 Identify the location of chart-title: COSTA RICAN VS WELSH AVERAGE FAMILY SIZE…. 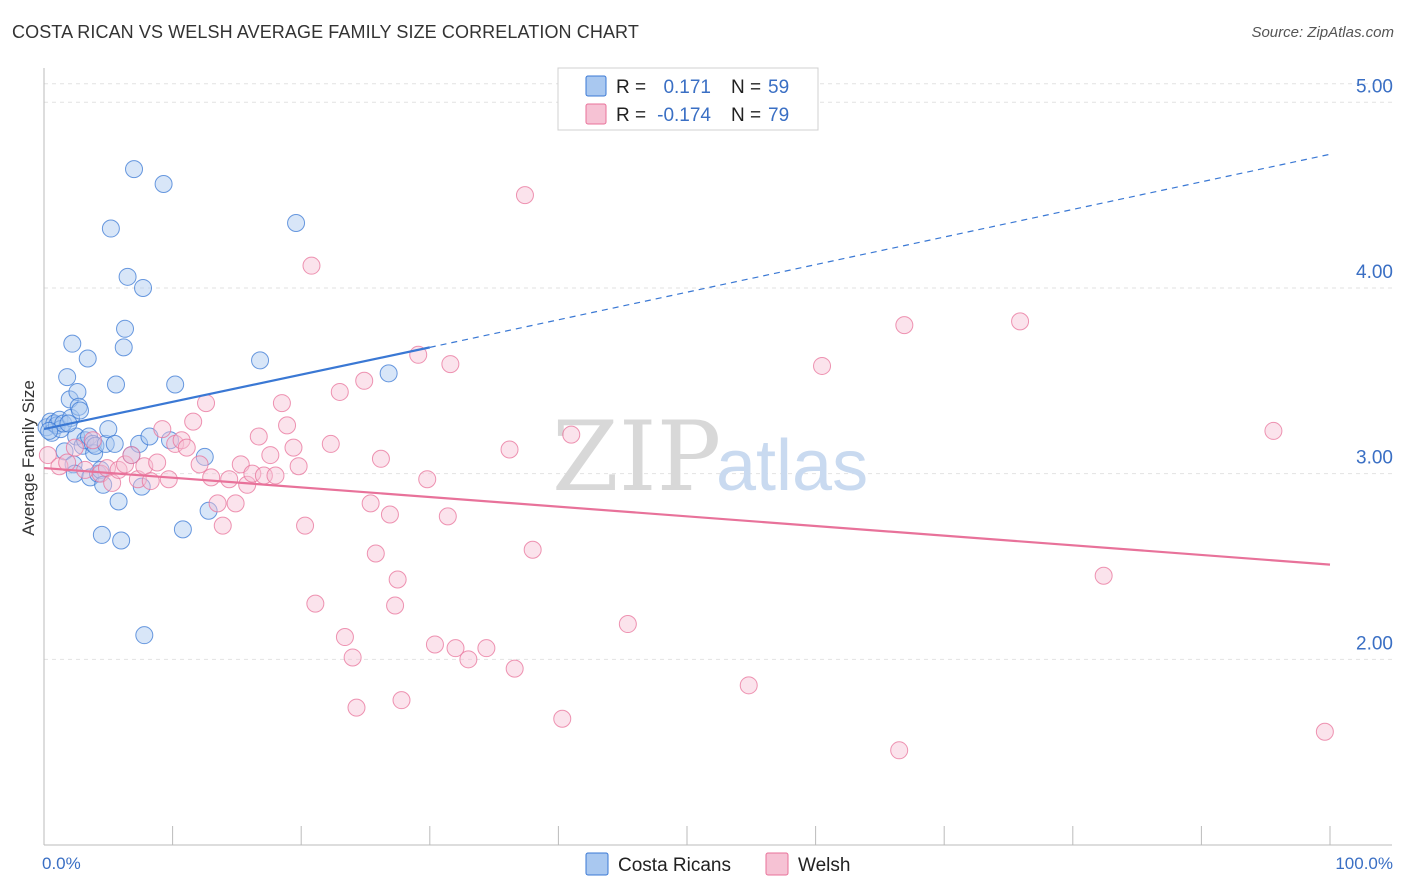
(325, 32).